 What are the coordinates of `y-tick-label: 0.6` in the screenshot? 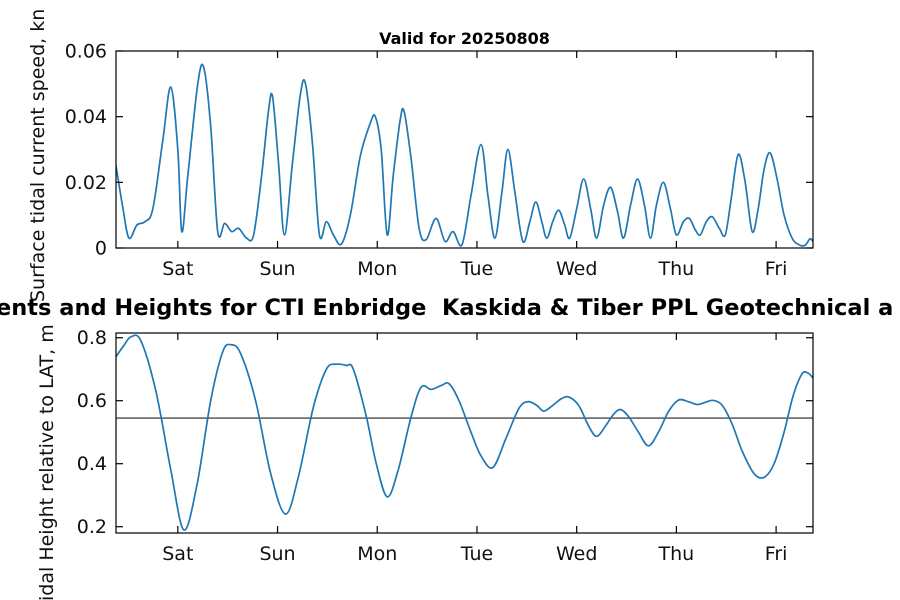 It's located at (92, 401).